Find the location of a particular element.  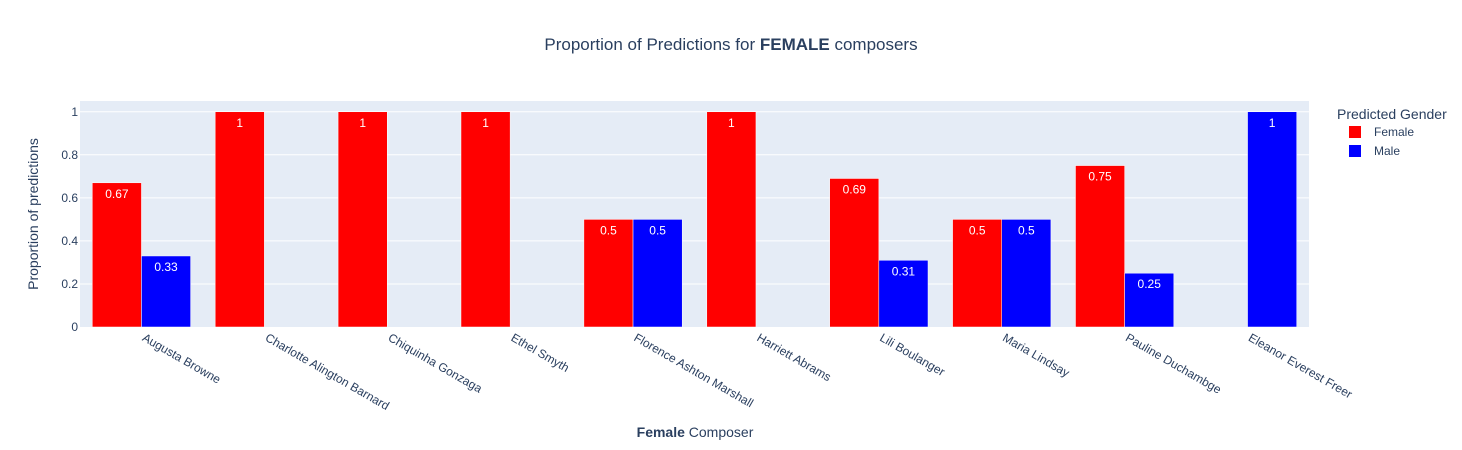

bar-data-label: 0.25 is located at coordinates (1150, 284).